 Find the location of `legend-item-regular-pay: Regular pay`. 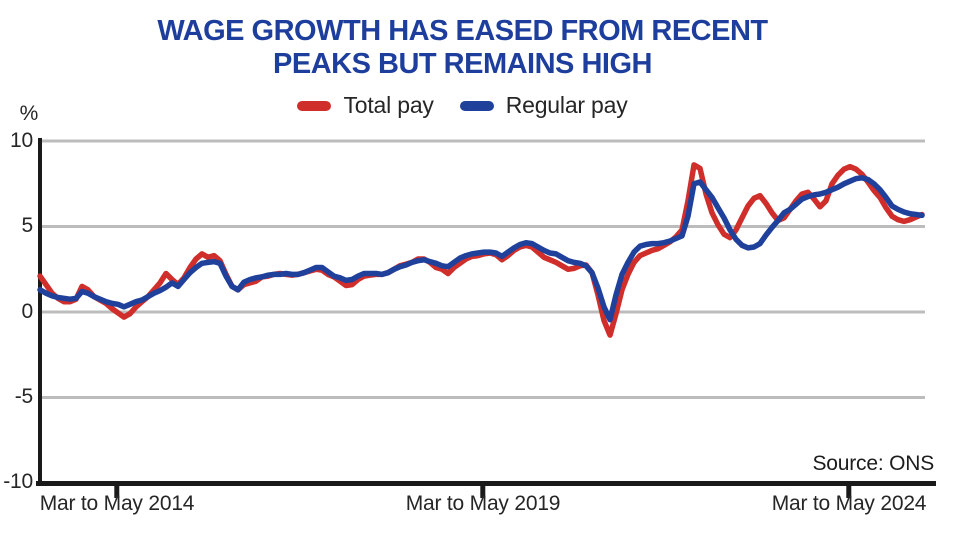

legend-item-regular-pay: Regular pay is located at coordinates (543, 105).